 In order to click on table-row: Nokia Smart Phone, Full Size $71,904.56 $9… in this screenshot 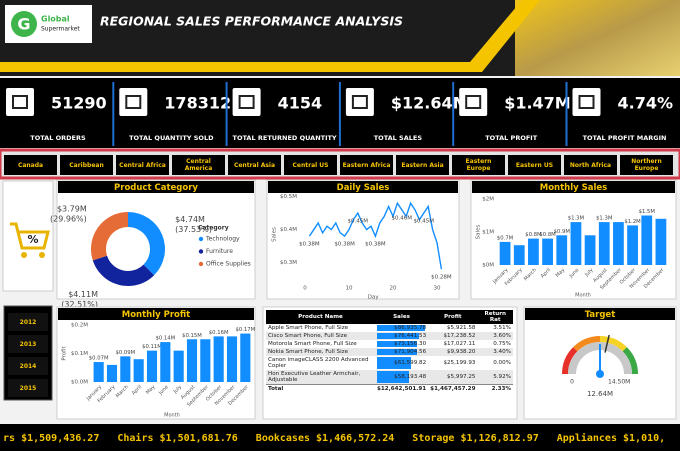, I will do `click(389, 352)`.